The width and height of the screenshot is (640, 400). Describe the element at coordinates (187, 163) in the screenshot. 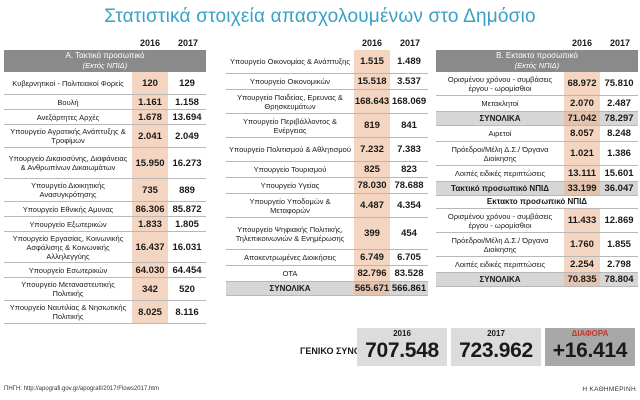

I see `value-2017: 16.273` at that location.